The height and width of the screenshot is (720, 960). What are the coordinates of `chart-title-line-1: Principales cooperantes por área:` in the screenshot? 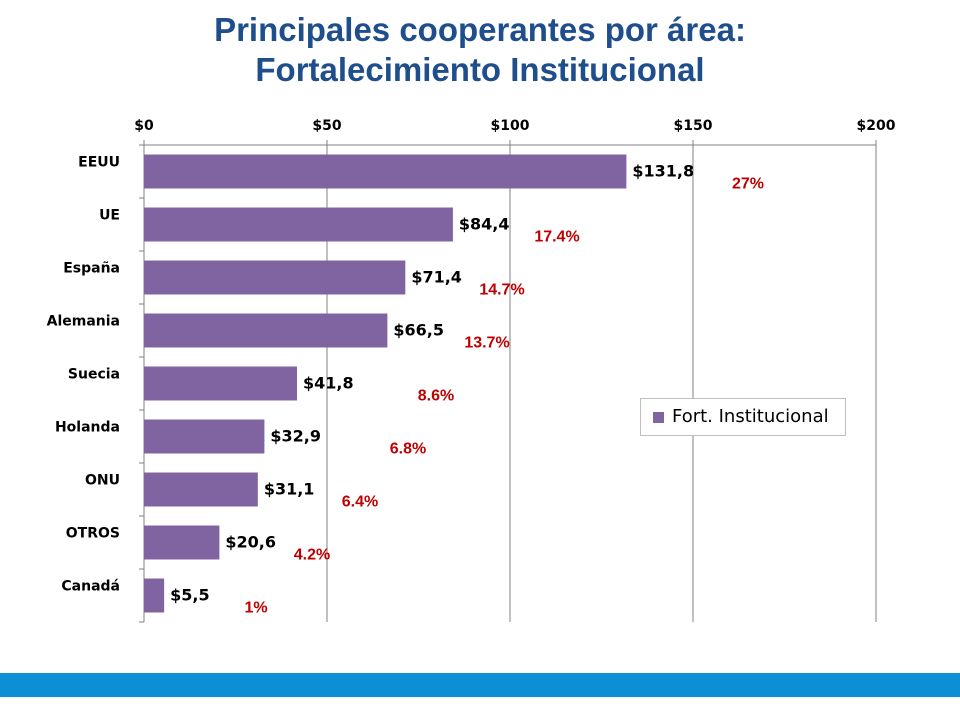 It's located at (480, 29).